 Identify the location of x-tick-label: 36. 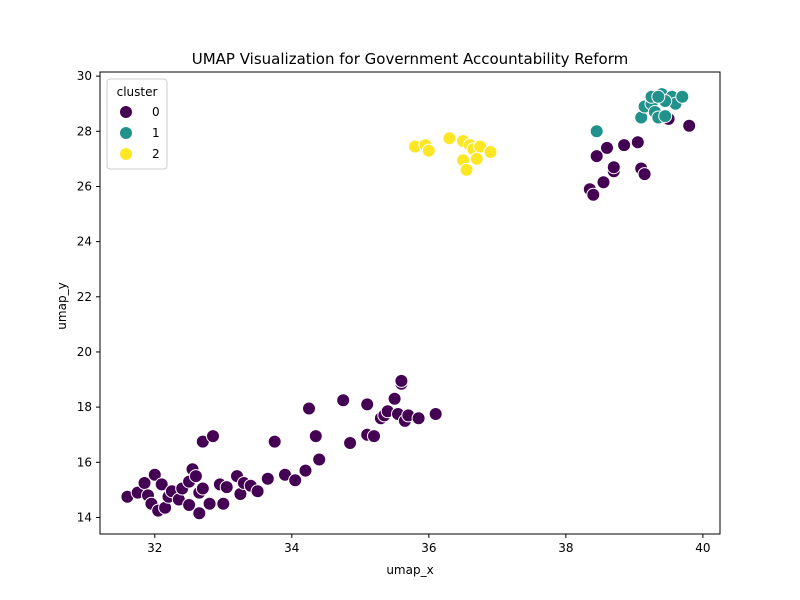
(428, 548).